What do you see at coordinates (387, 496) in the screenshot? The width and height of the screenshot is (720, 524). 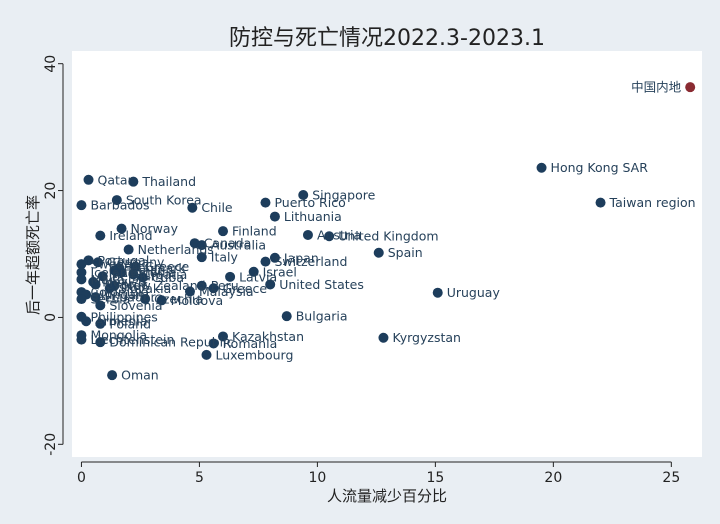 I see `x-axis-label: 人流量减少百分比` at bounding box center [387, 496].